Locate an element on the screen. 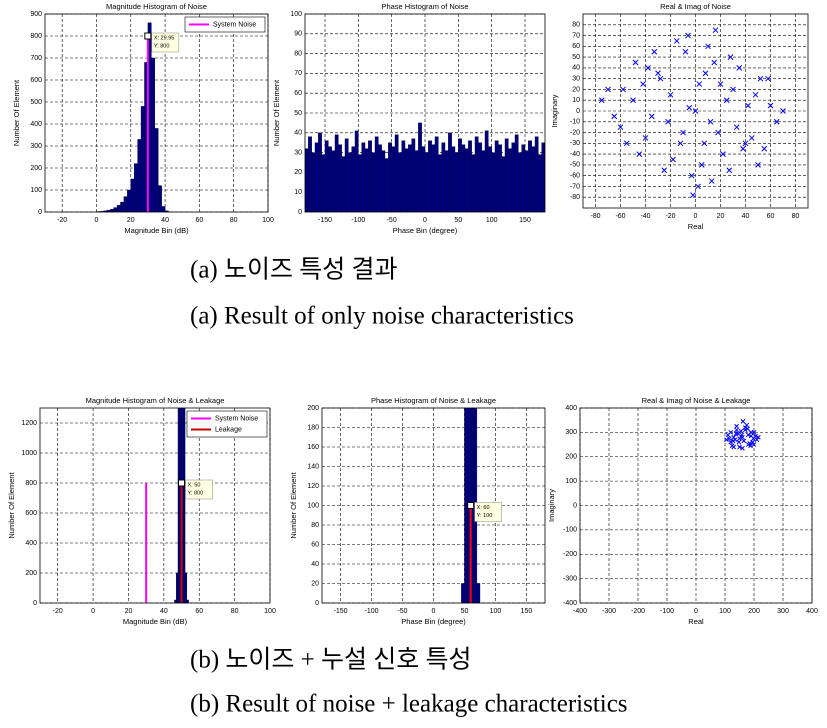 Image resolution: width=827 pixels, height=728 pixels. x-tick-label: 300 is located at coordinates (783, 611).